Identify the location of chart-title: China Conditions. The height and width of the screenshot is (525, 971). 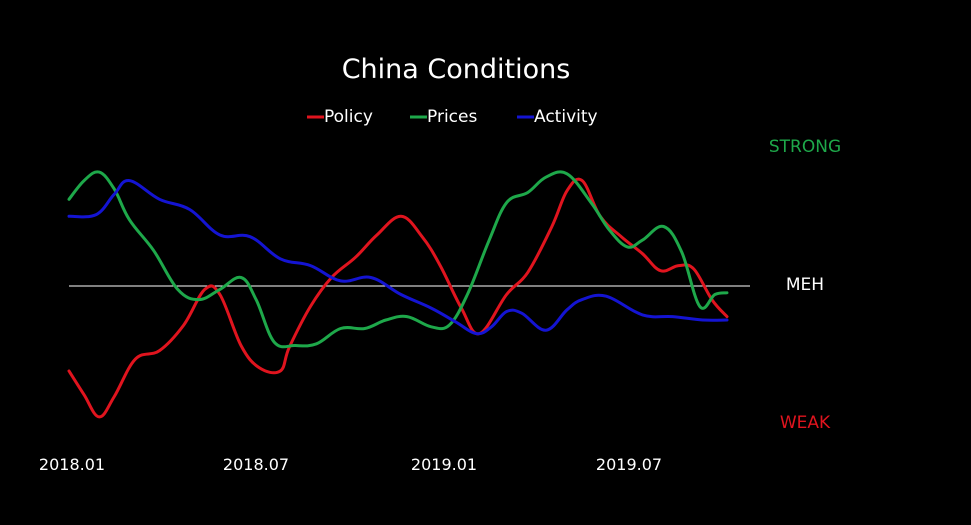
(456, 69).